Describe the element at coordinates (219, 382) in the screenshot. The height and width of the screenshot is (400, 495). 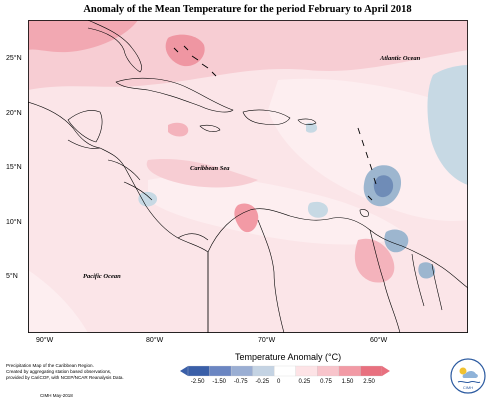
I see `legend-tick-label: -1.50` at that location.